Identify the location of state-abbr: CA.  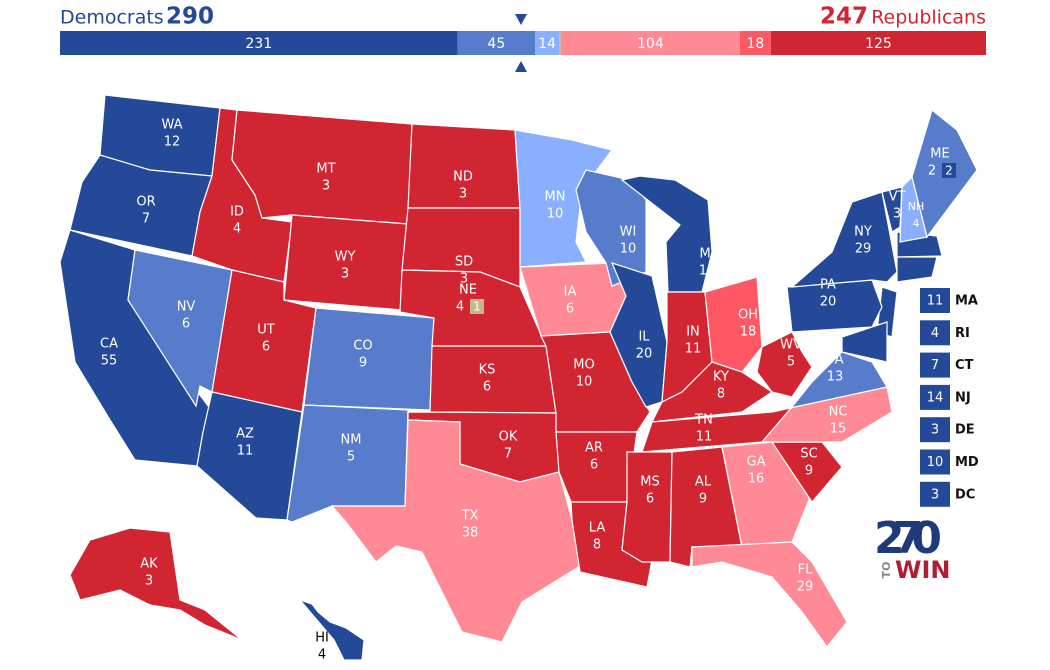
(109, 344).